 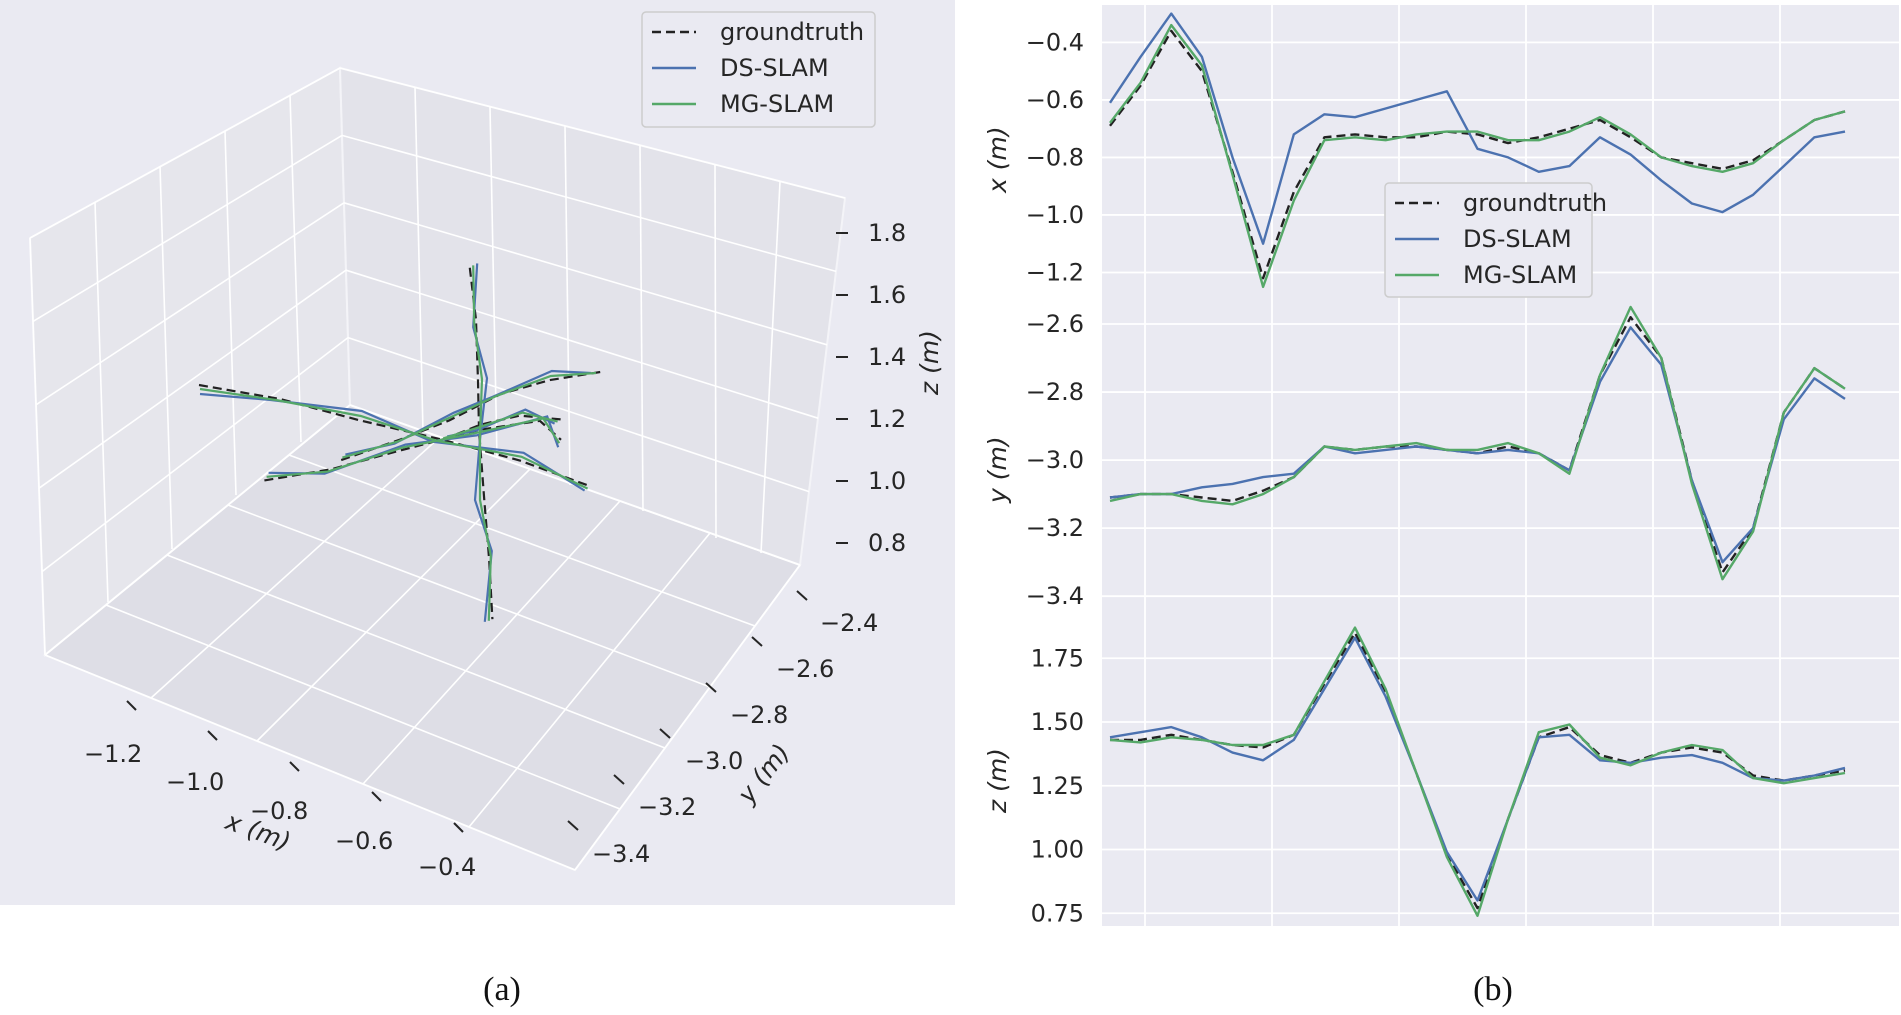 I want to click on subplot-1-line-mg-slam, so click(x=1477, y=443).